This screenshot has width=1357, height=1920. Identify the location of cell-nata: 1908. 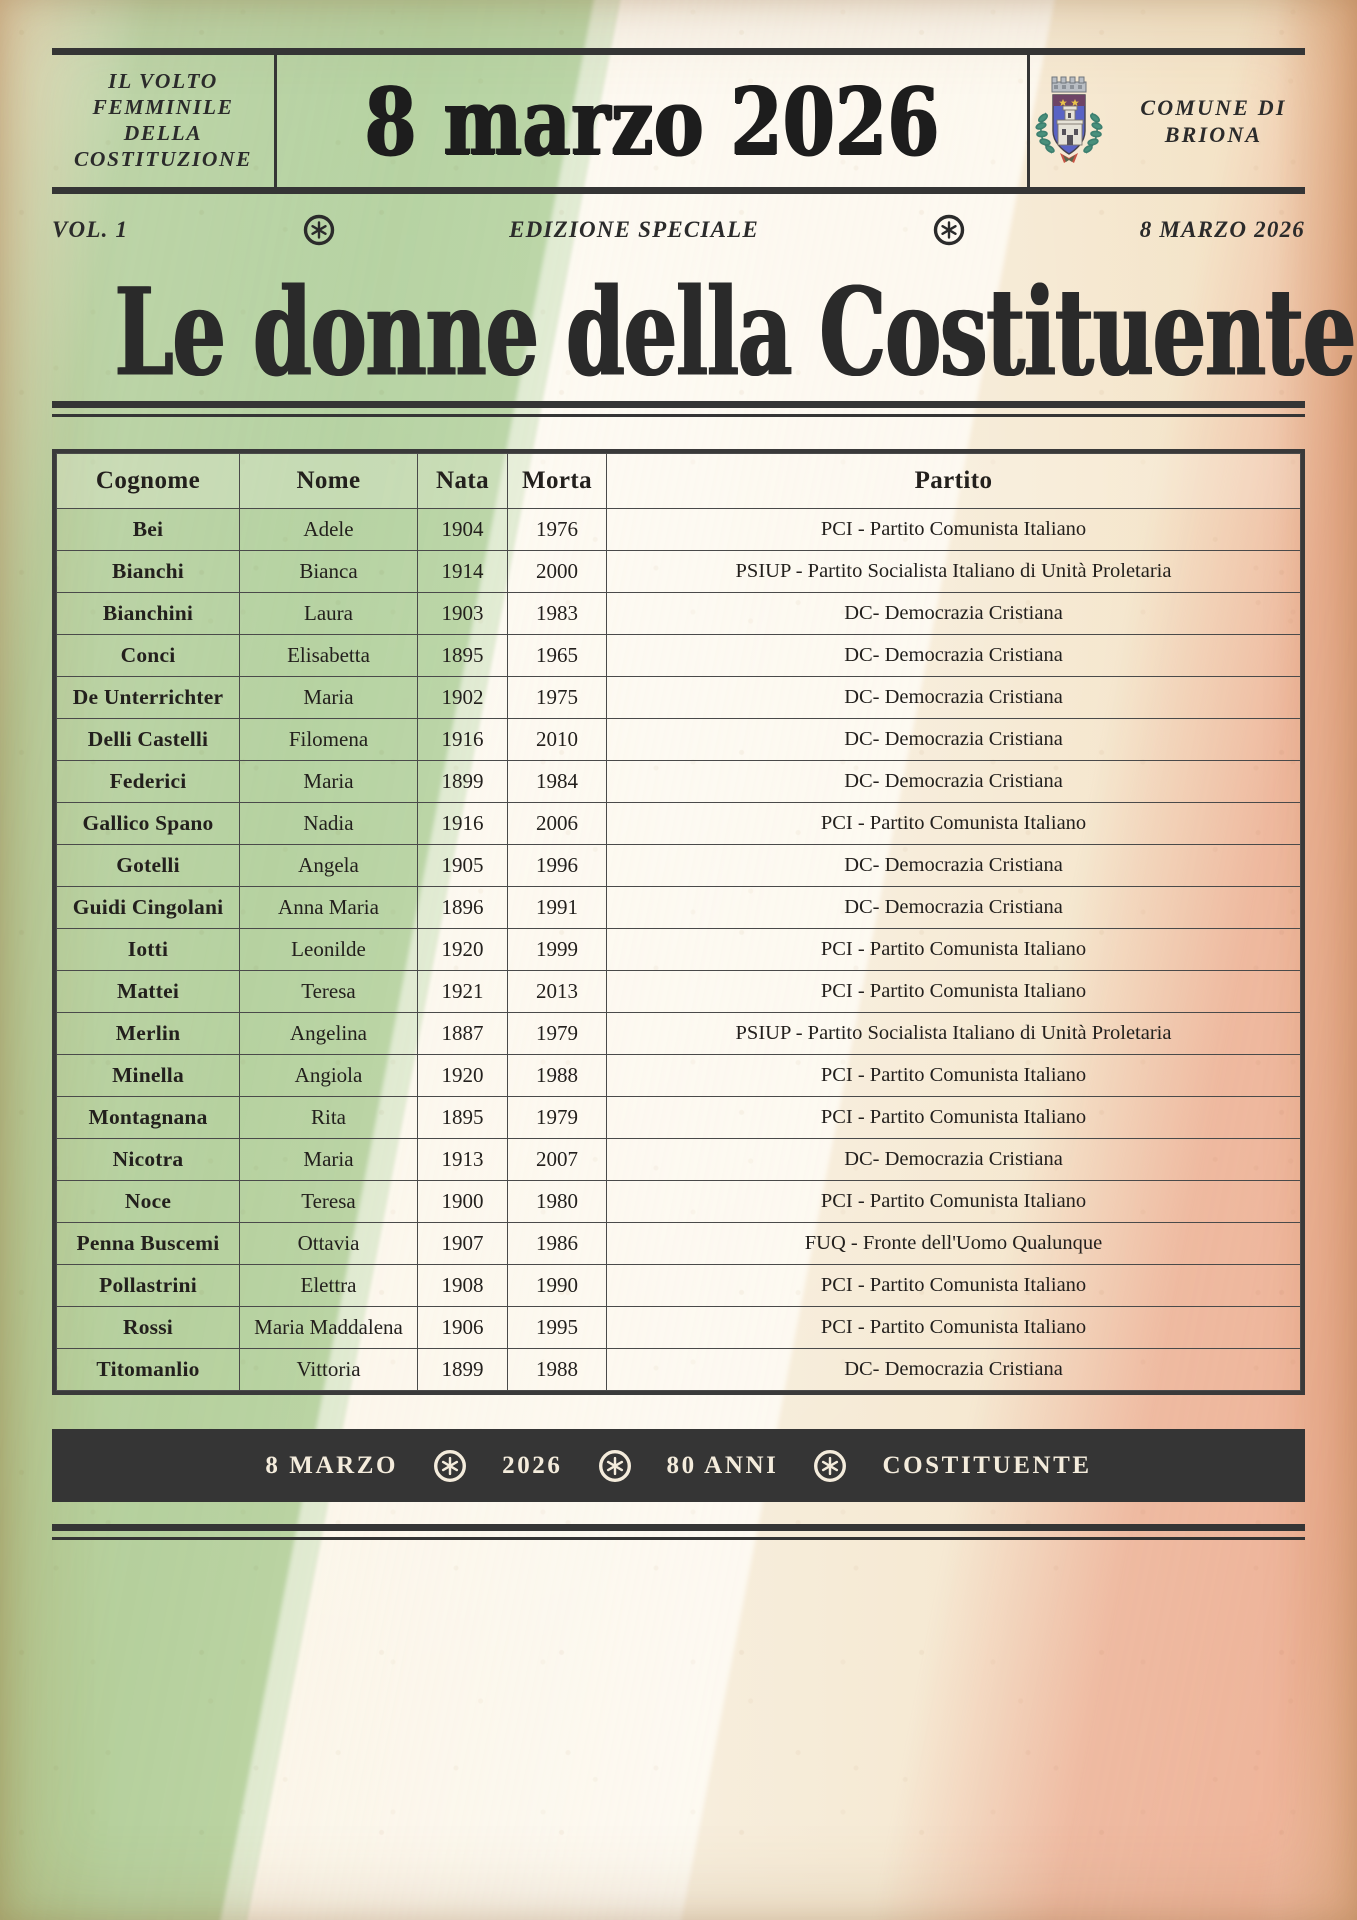
(462, 1285).